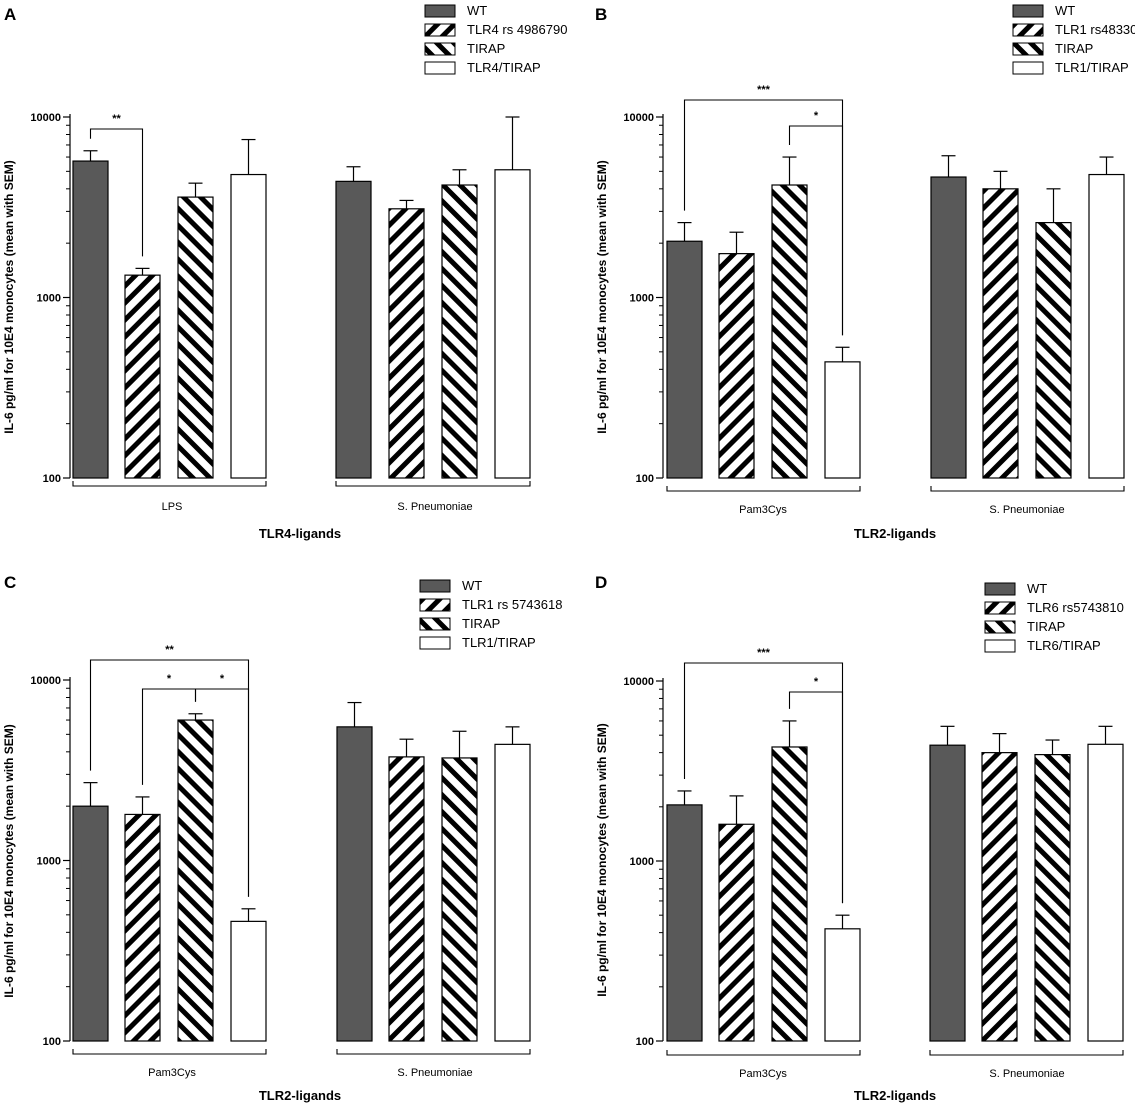  Describe the element at coordinates (1075, 607) in the screenshot. I see `legend-label-snp: TLR6 rs5743810` at that location.